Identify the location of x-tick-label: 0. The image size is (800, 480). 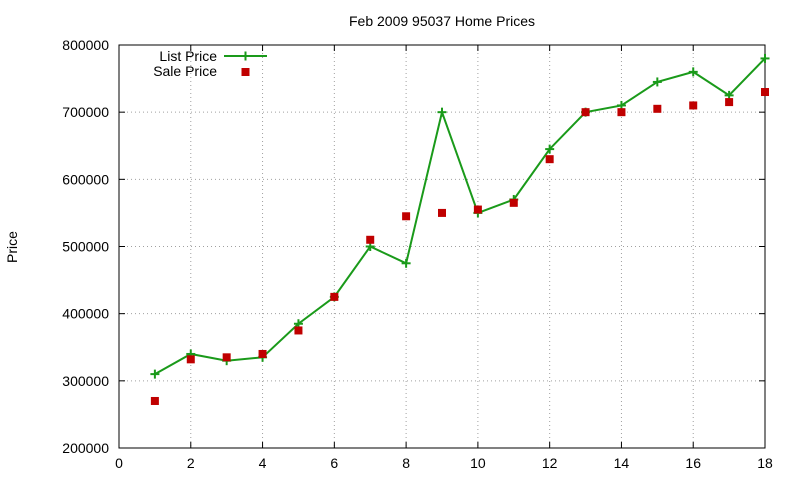
(119, 463).